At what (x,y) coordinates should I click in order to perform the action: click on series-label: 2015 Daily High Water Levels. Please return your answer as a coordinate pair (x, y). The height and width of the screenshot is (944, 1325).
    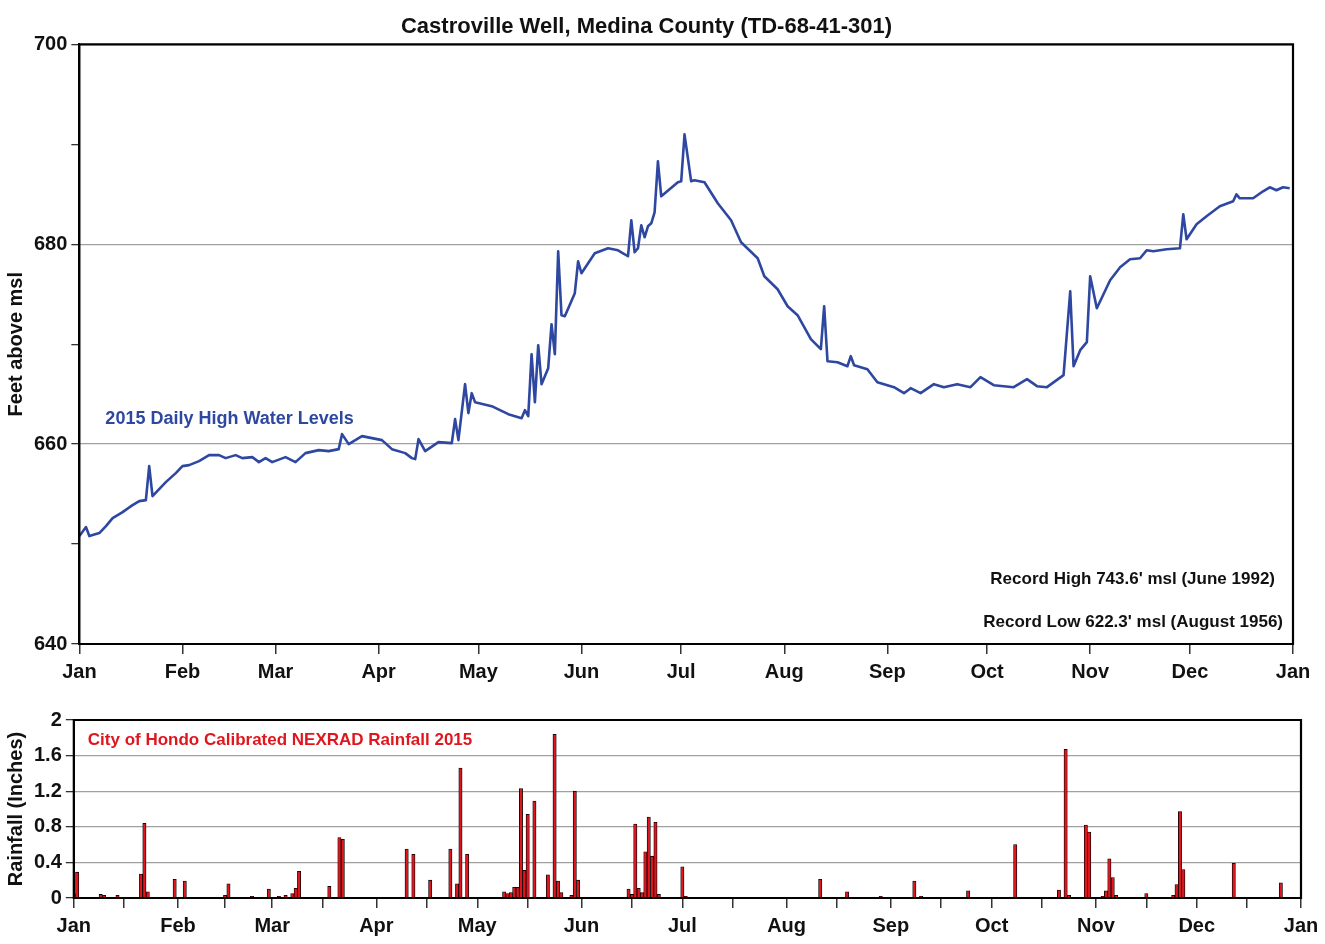
    Looking at the image, I should click on (229, 418).